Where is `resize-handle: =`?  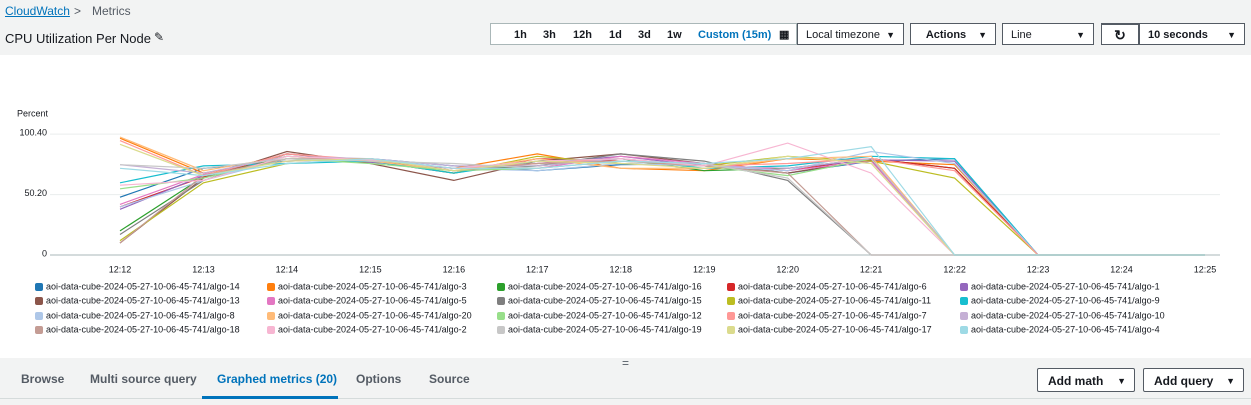
resize-handle: = is located at coordinates (626, 363).